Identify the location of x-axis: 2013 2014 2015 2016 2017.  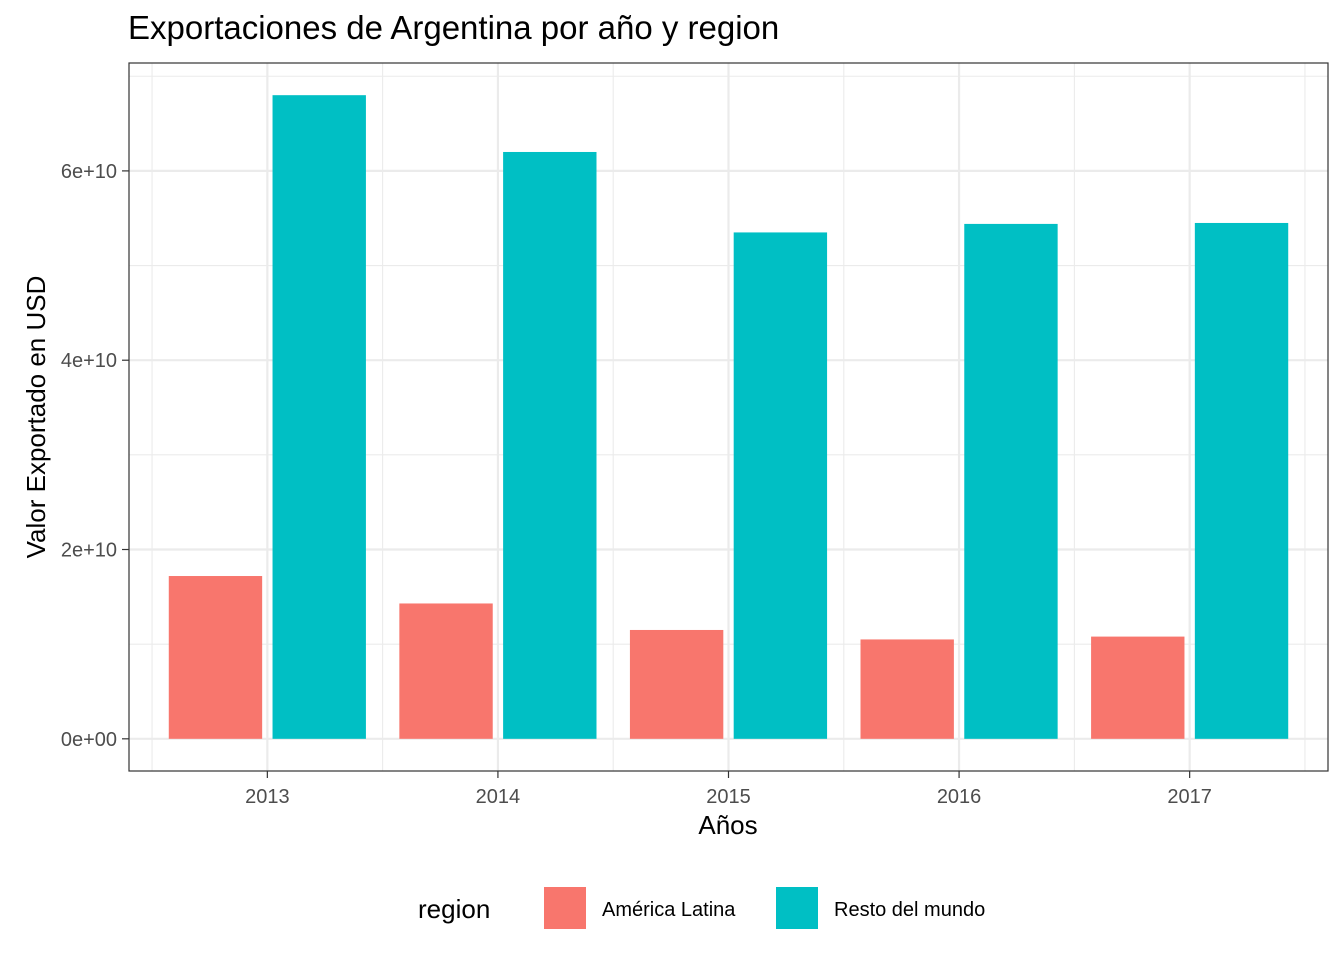
(728, 789).